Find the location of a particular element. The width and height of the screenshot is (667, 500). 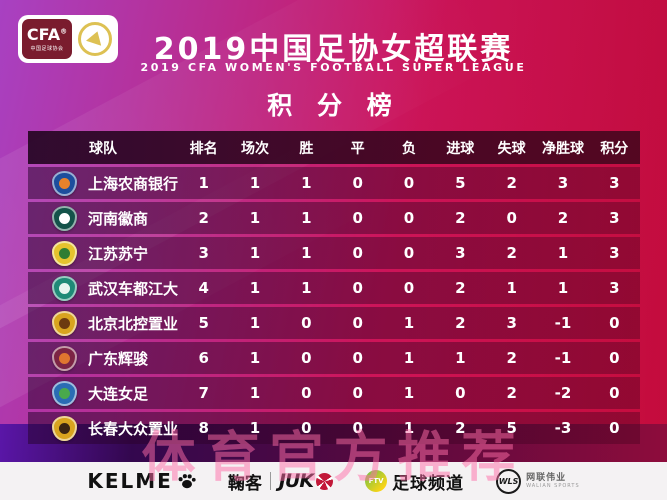

stat-goal-diff: 3 is located at coordinates (563, 183).